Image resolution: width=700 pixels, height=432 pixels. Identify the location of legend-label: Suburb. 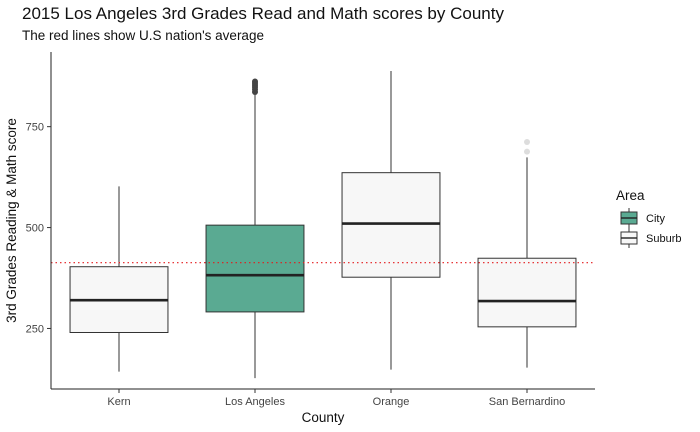
(663, 239).